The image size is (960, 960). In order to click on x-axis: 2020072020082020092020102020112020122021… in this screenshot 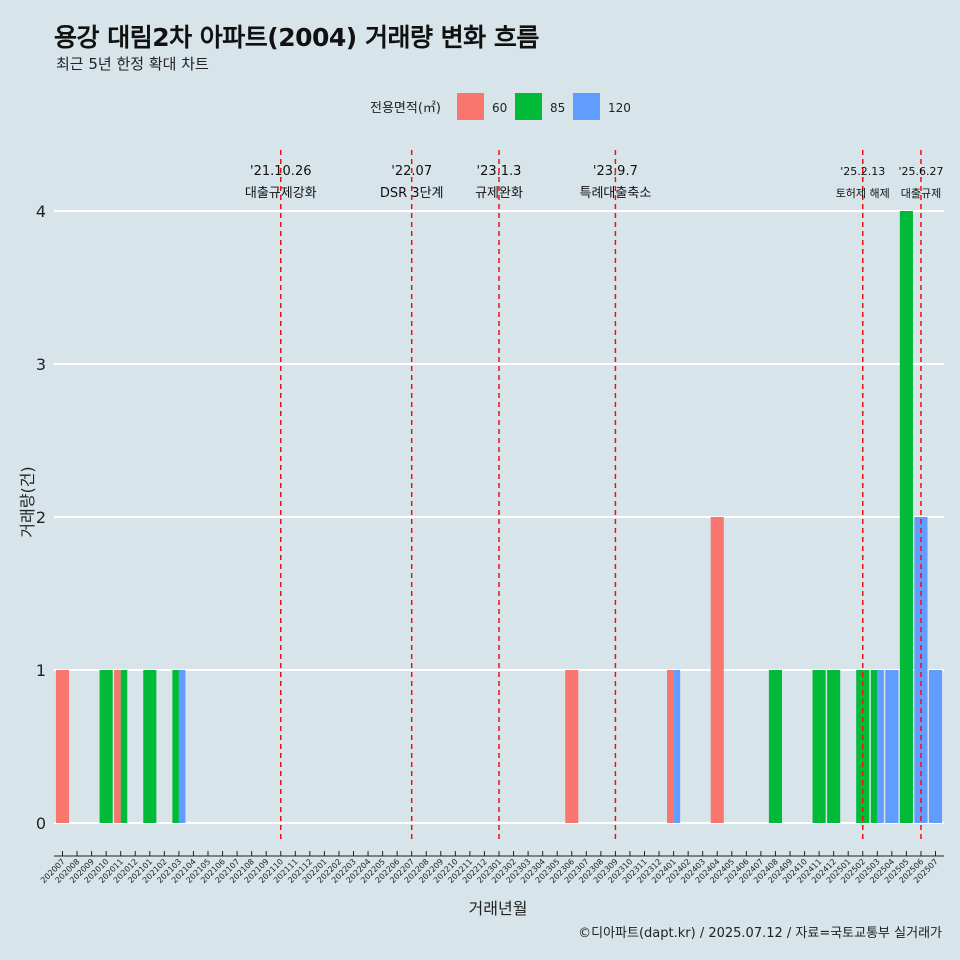, I will do `click(491, 868)`.